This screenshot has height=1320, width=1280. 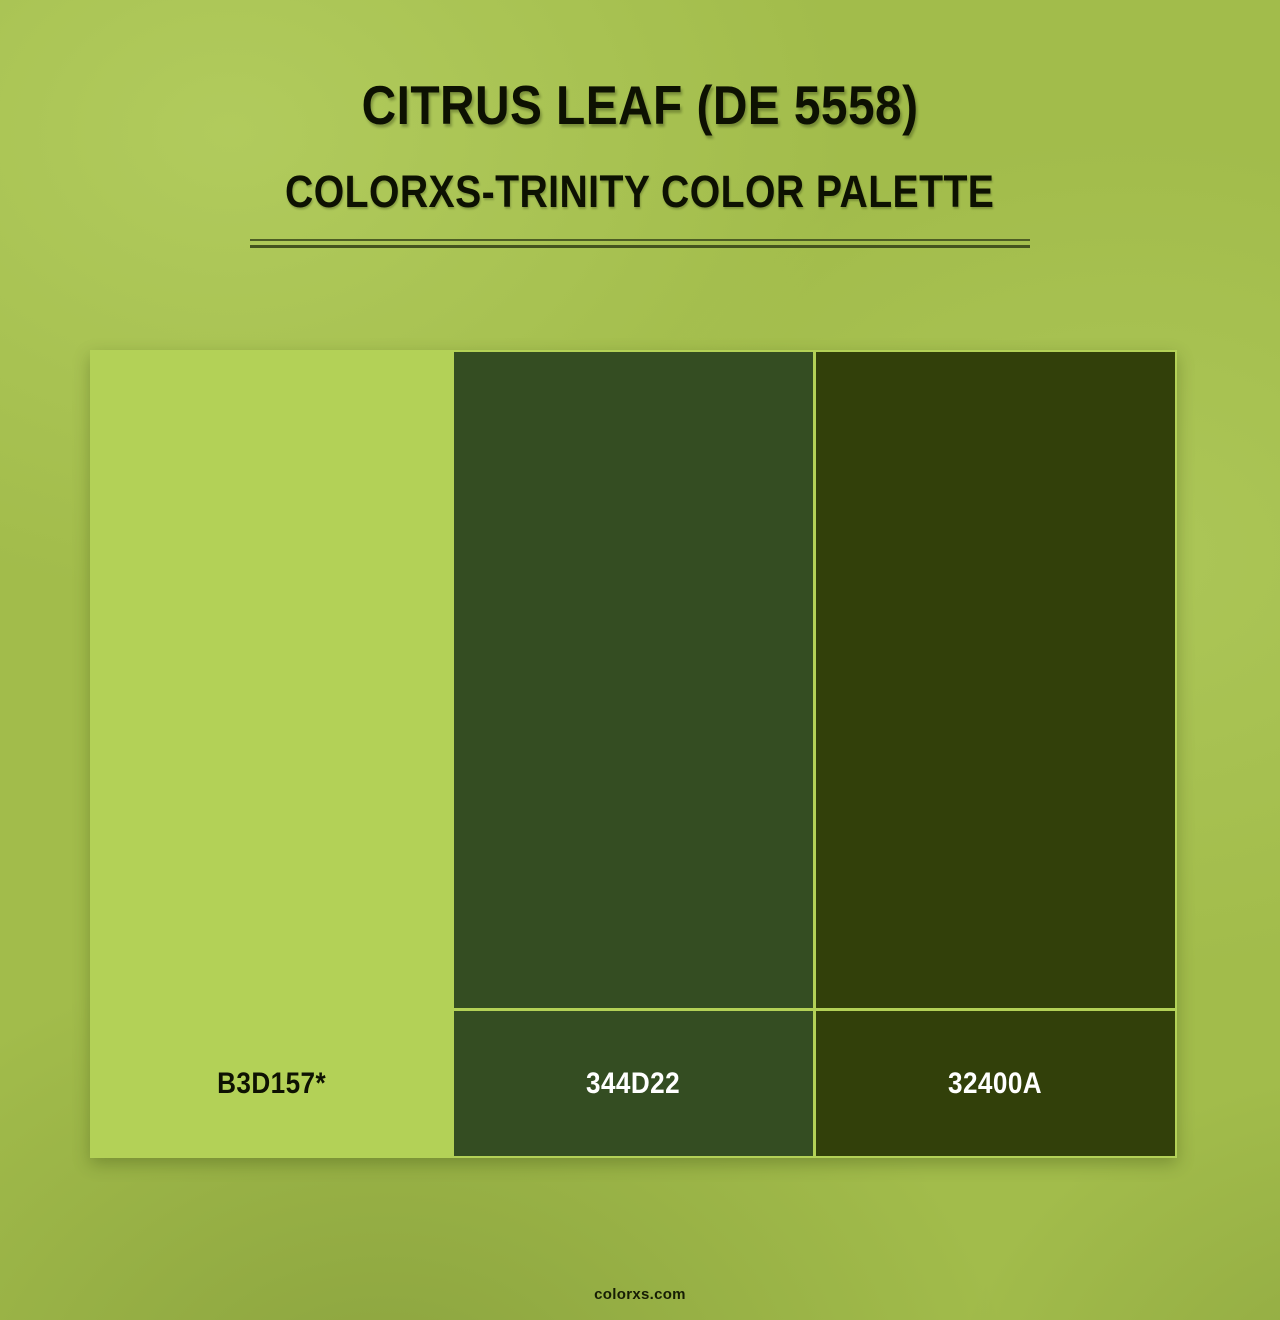 I want to click on color-hex-label-3: 32400A, so click(x=995, y=1083).